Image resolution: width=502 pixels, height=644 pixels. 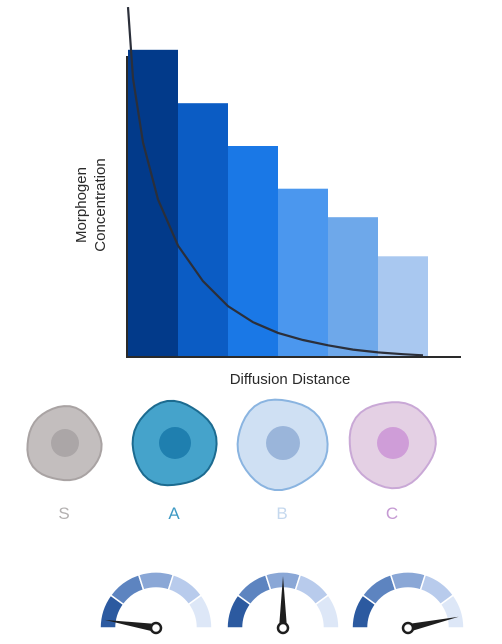 I want to click on cell-label: C, so click(x=392, y=513).